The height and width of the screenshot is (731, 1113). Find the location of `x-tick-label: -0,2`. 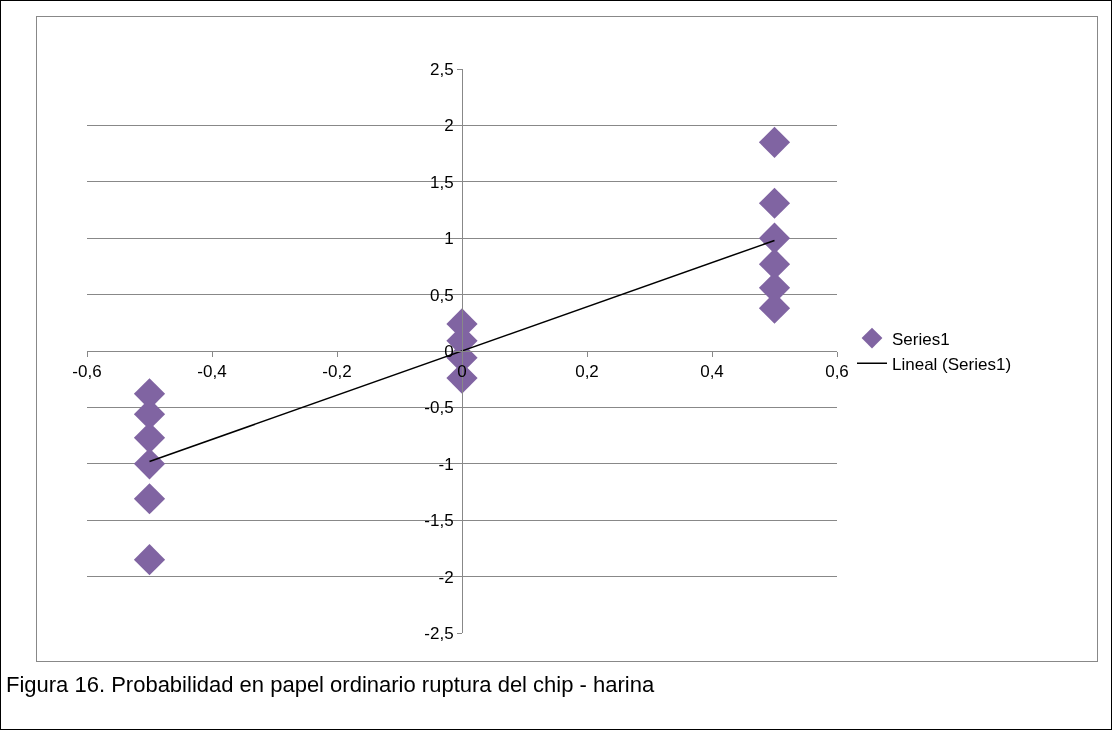

x-tick-label: -0,2 is located at coordinates (337, 372).